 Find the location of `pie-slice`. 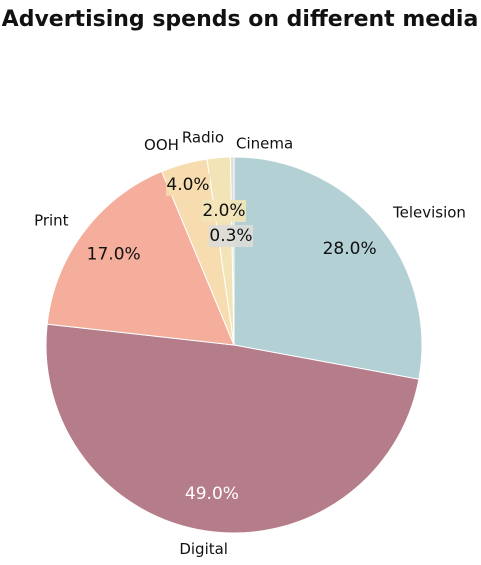

pie-slice is located at coordinates (140, 258).